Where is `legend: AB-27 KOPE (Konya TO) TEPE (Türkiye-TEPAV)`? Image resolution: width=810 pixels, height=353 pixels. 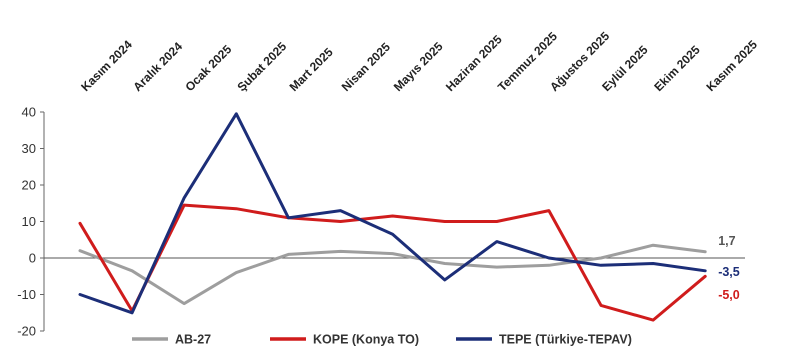
legend: AB-27 KOPE (Konya TO) TEPE (Türkiye-TEPAV) is located at coordinates (382, 340).